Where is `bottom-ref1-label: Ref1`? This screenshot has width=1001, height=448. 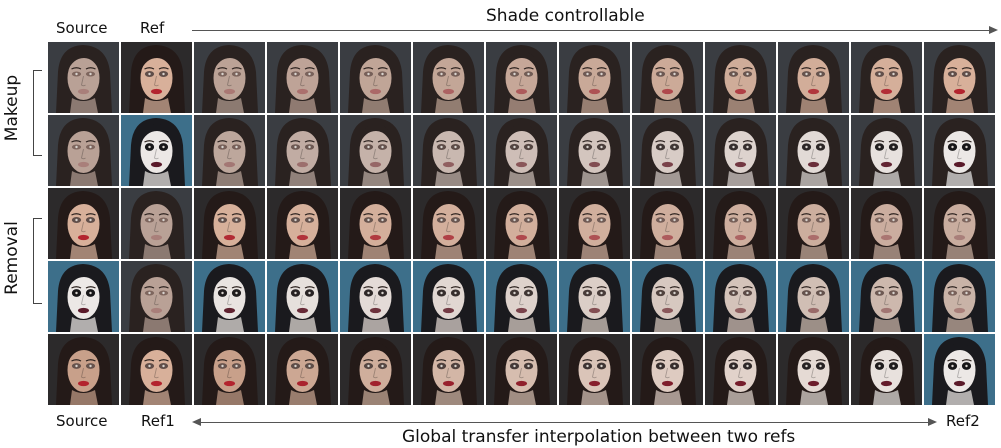
bottom-ref1-label: Ref1 is located at coordinates (158, 421).